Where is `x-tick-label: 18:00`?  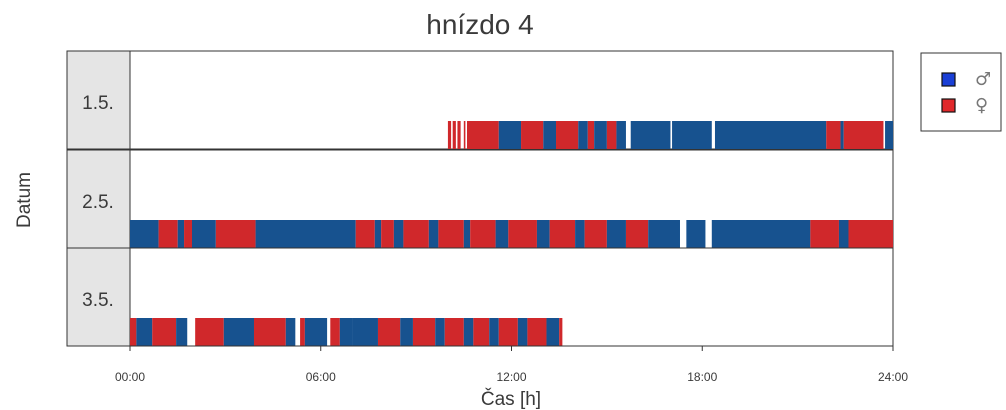 x-tick-label: 18:00 is located at coordinates (702, 377).